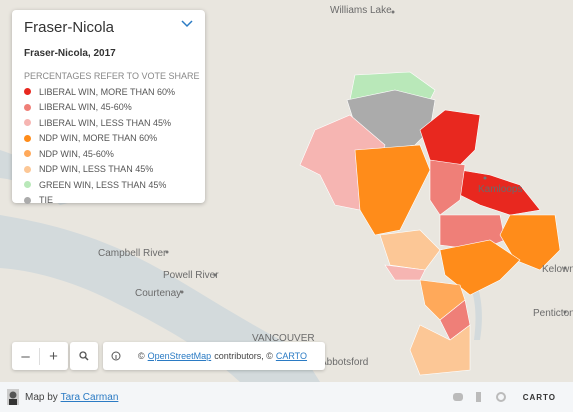 The height and width of the screenshot is (412, 573). Describe the element at coordinates (99, 201) in the screenshot. I see `legend-item: TIE` at that location.